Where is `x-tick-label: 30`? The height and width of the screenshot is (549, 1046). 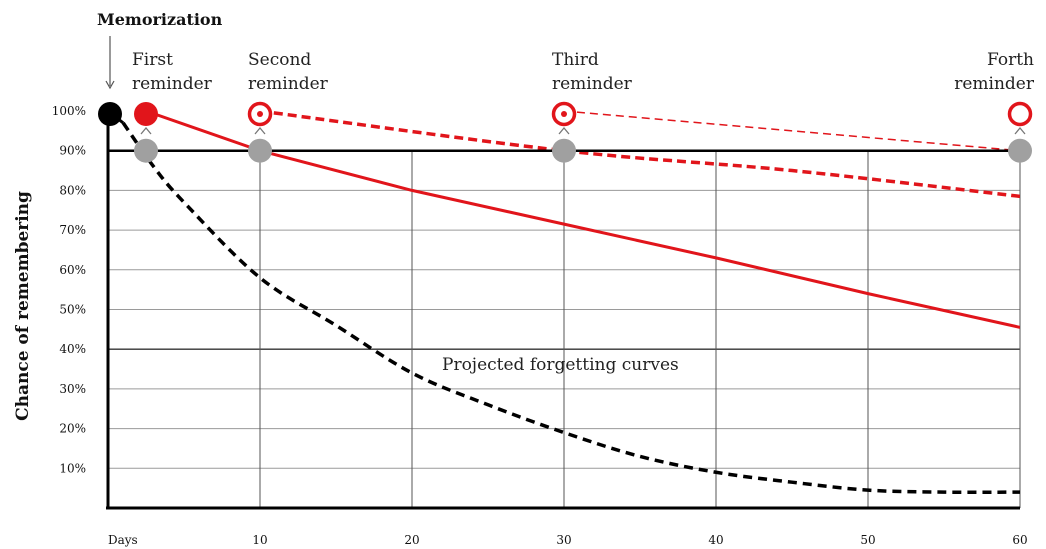 x-tick-label: 30 is located at coordinates (563, 540).